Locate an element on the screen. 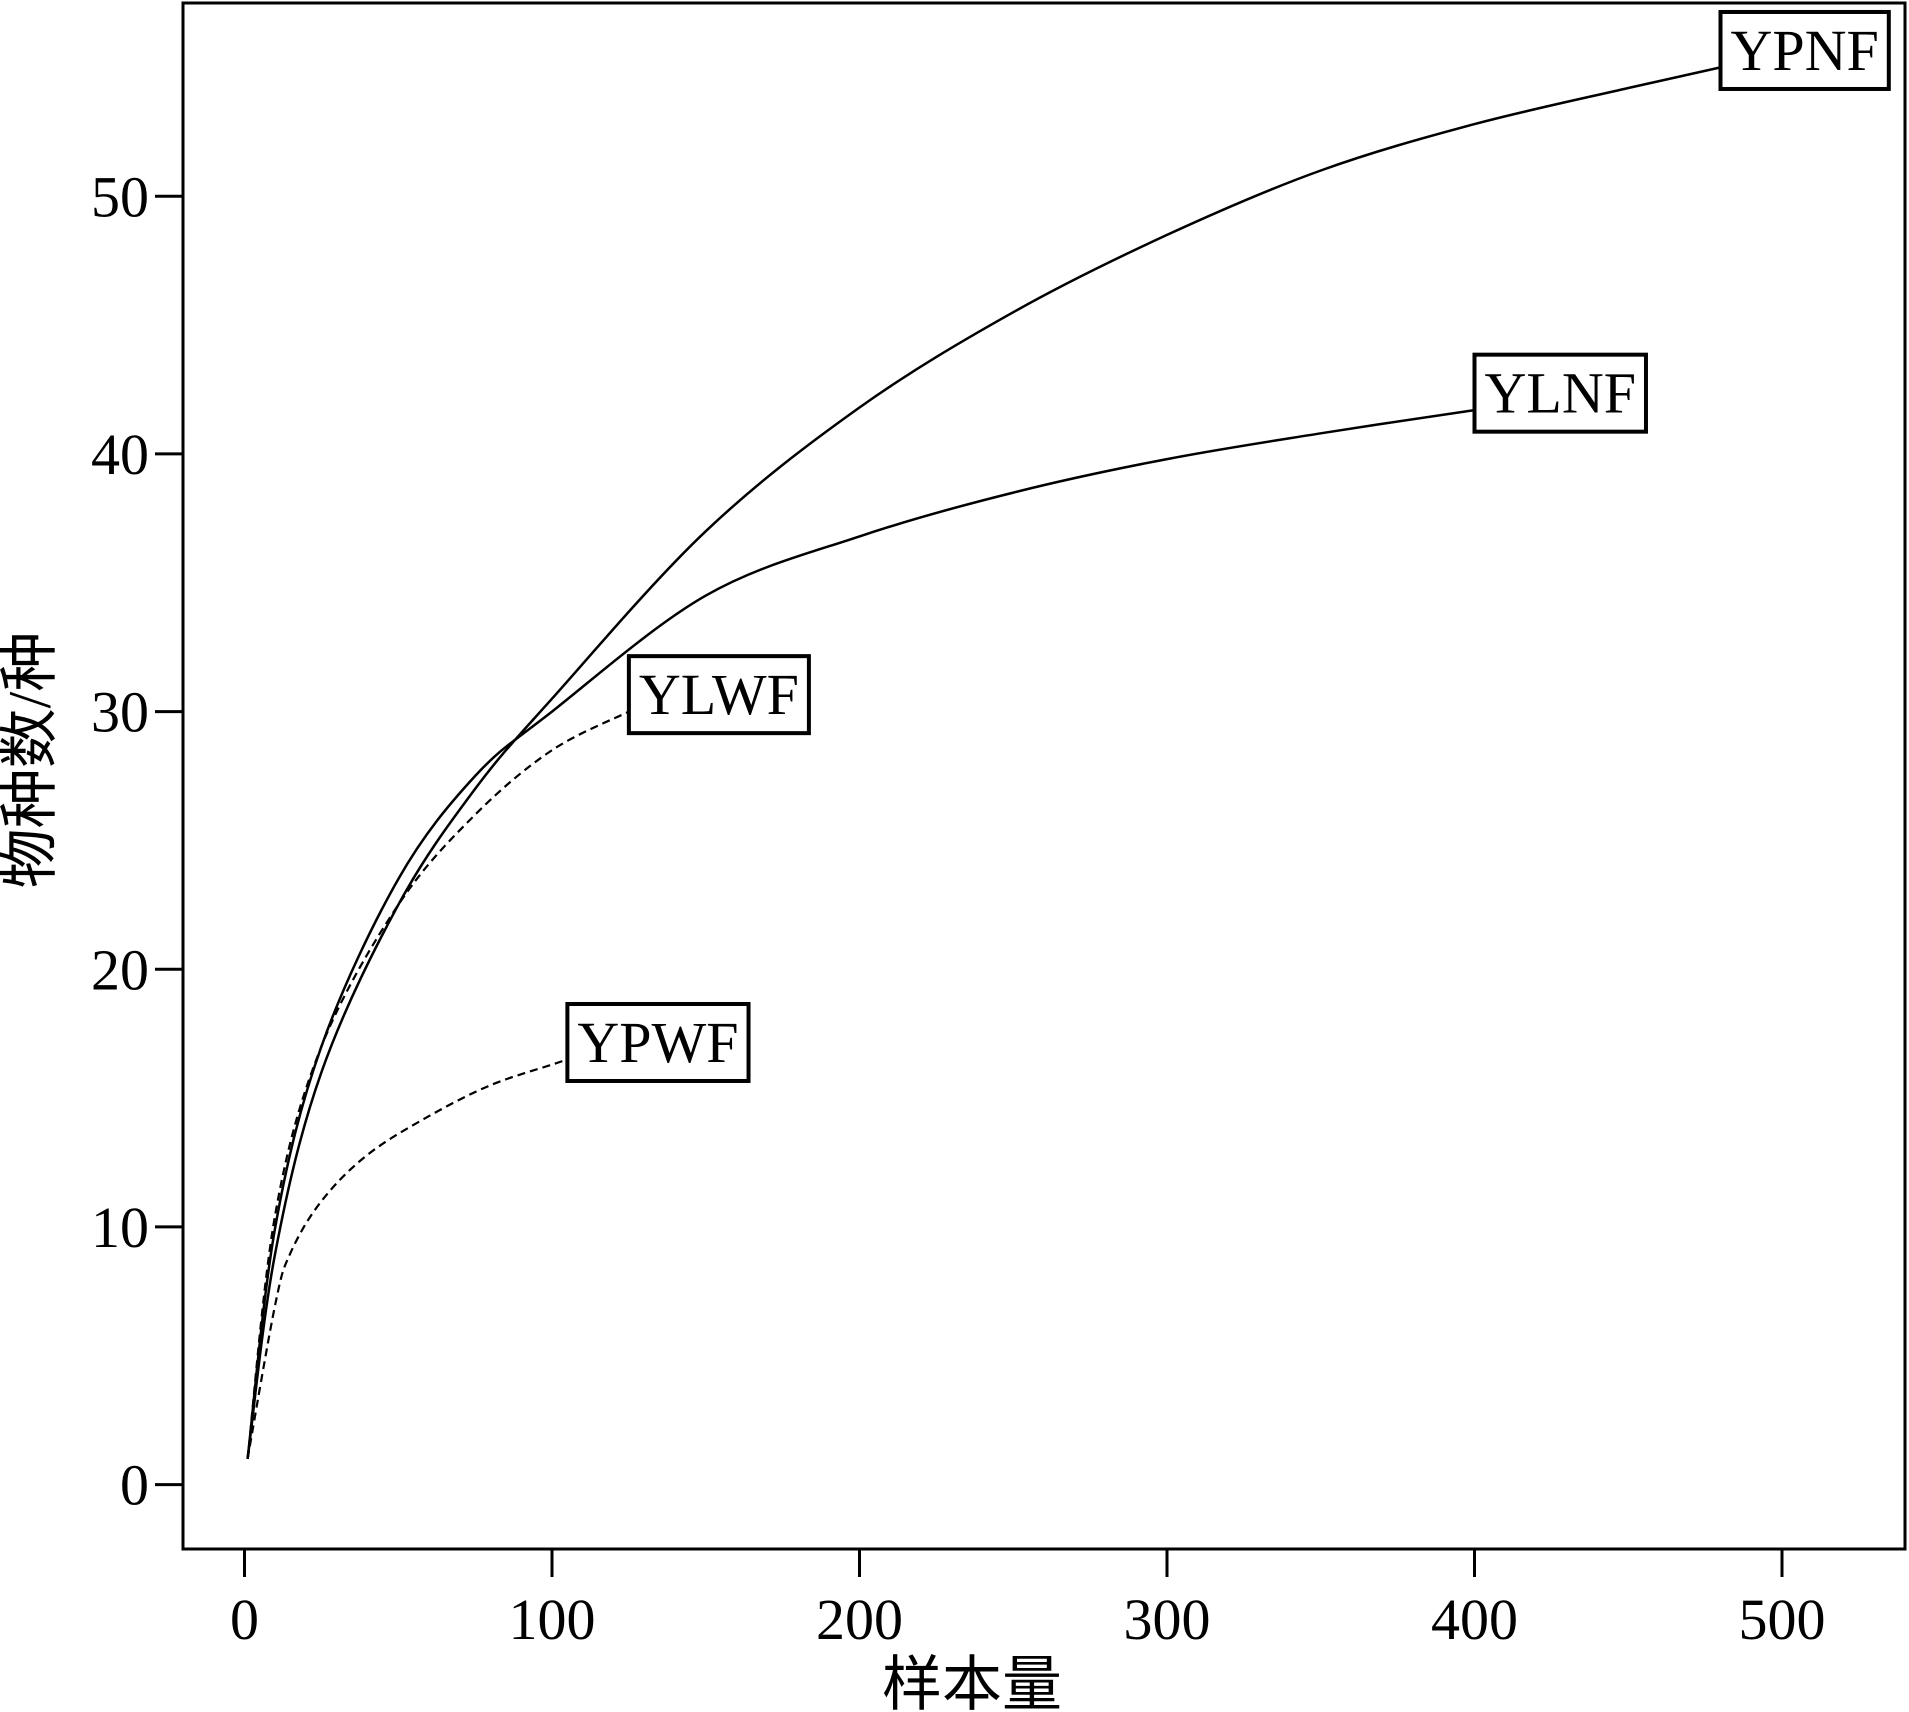 Image resolution: width=1909 pixels, height=1712 pixels. x-tick-label-100: 100 is located at coordinates (552, 1619).